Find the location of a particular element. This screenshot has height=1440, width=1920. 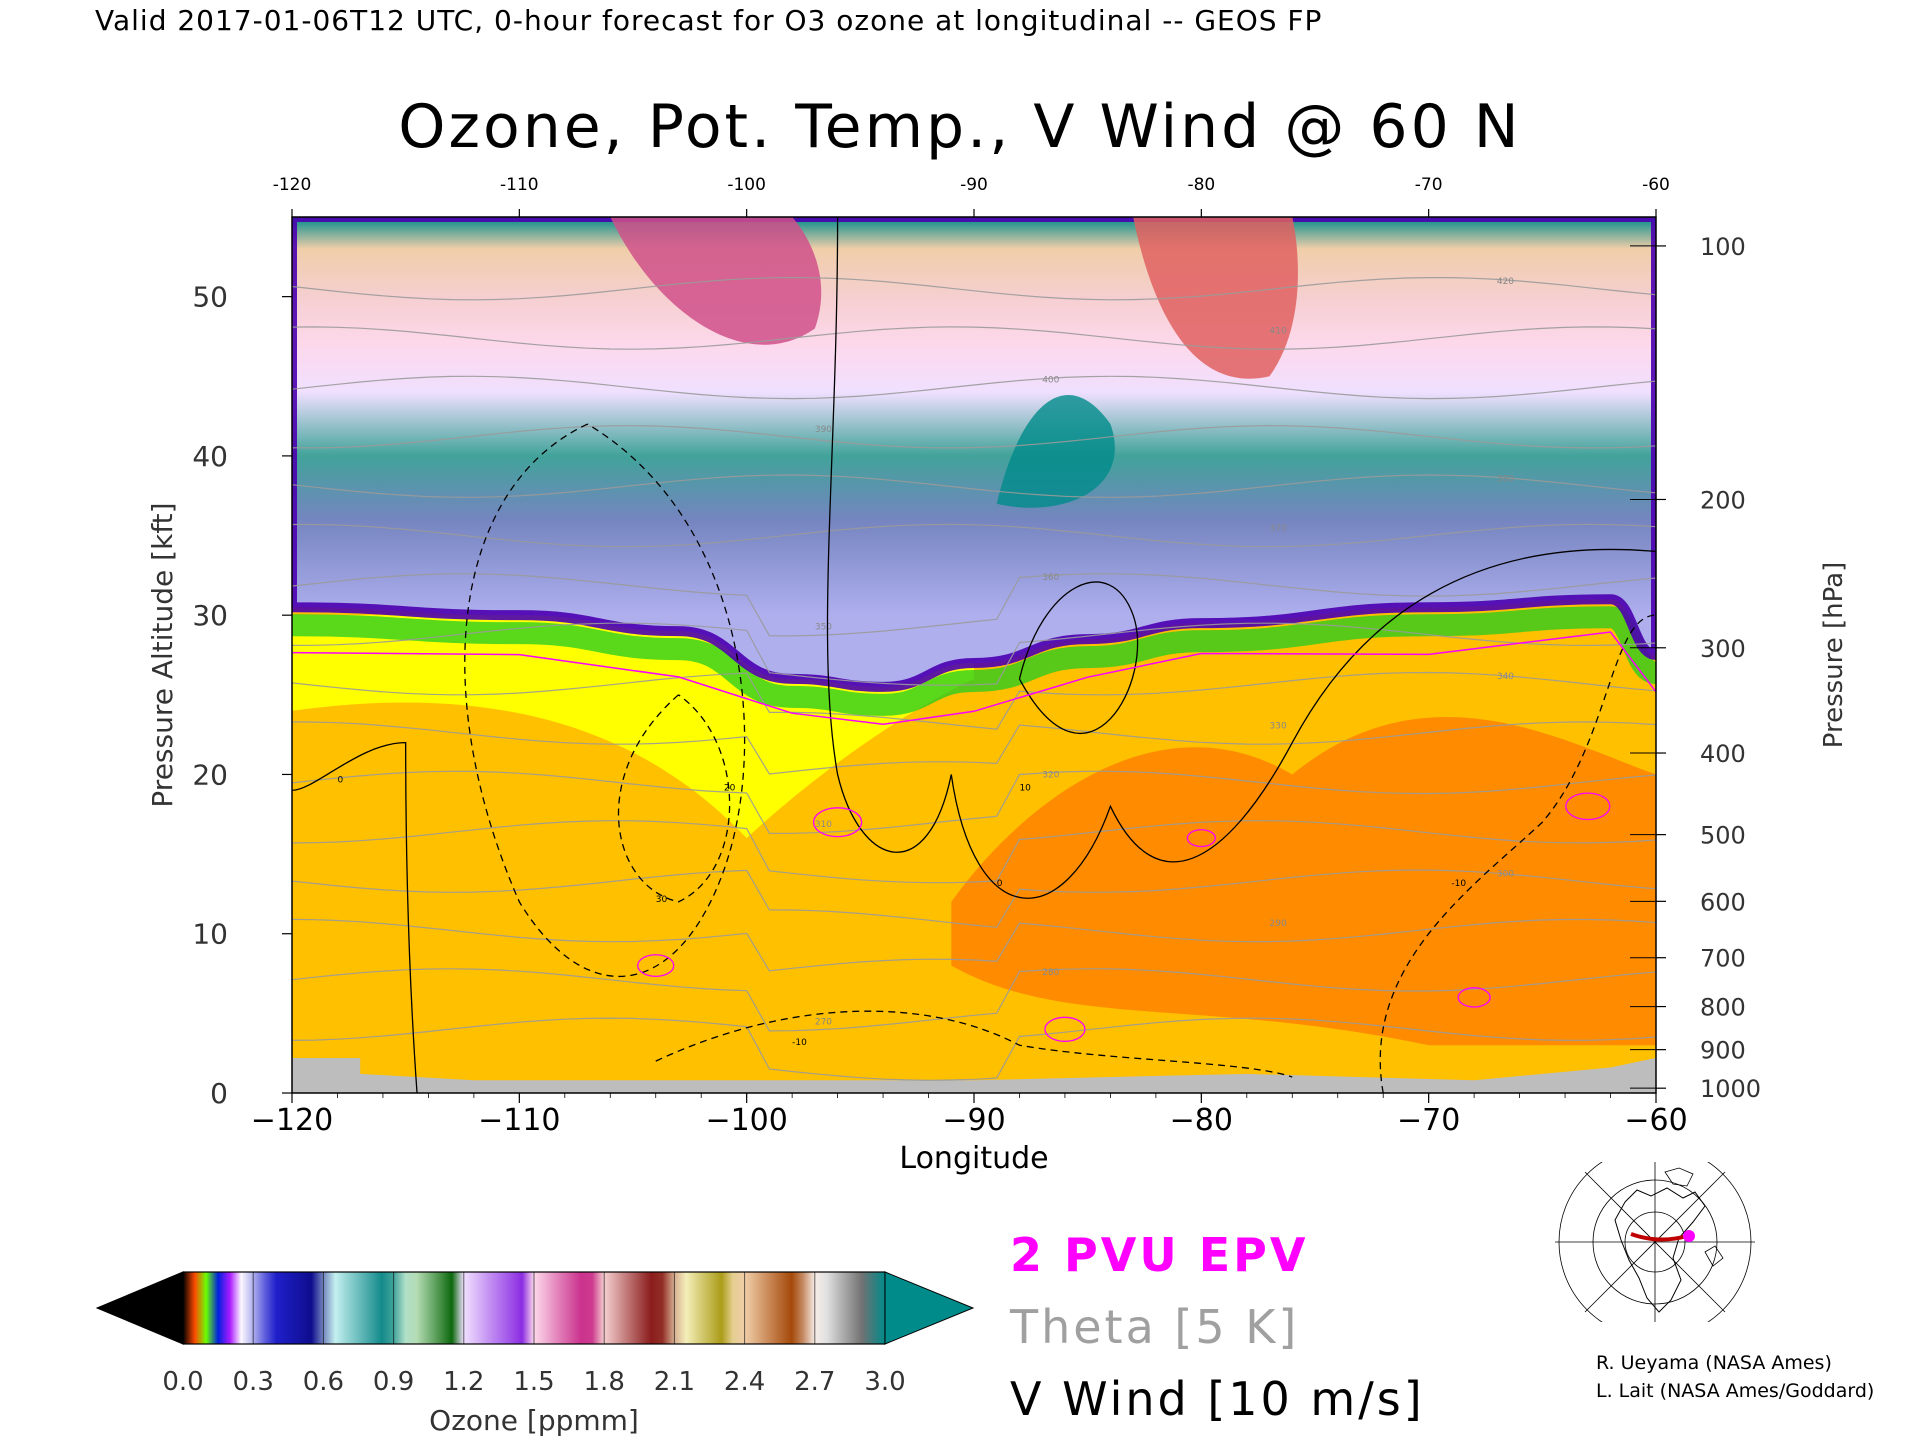

top-tick-label: -110 is located at coordinates (519, 185).